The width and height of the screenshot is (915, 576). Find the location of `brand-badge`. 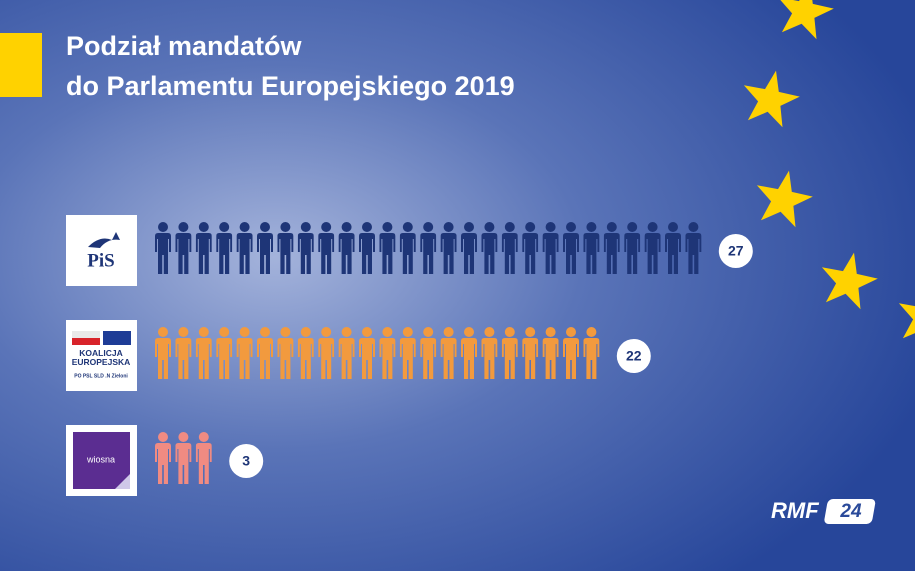

brand-badge is located at coordinates (850, 511).